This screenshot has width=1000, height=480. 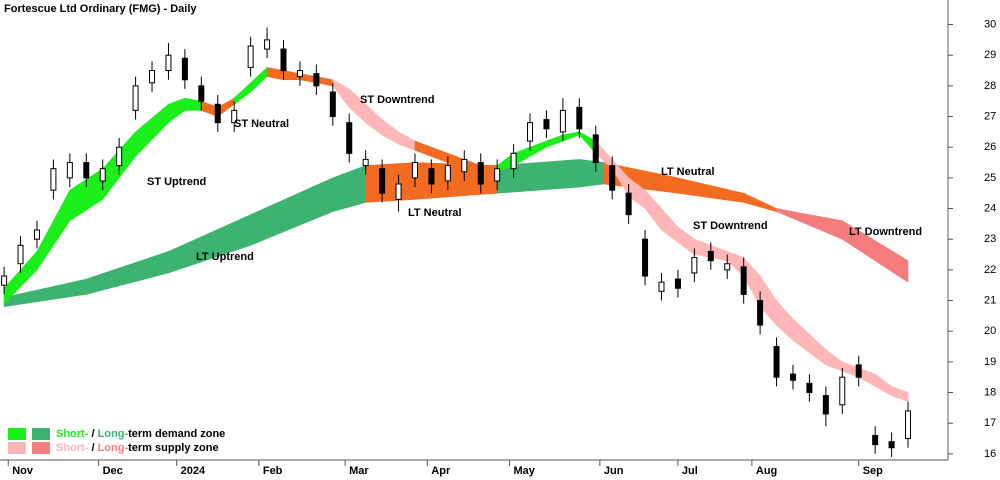 What do you see at coordinates (441, 471) in the screenshot?
I see `x-tick-label: Apr` at bounding box center [441, 471].